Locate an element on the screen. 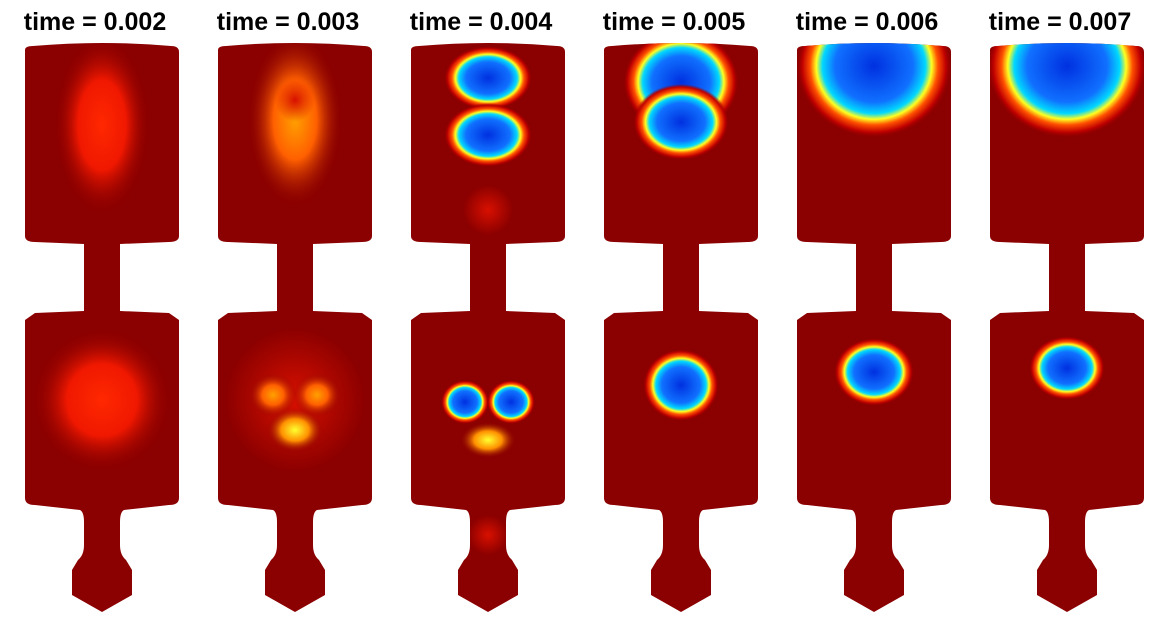 This screenshot has width=1149, height=619. panel: time = 0.002 is located at coordinates (101, 310).